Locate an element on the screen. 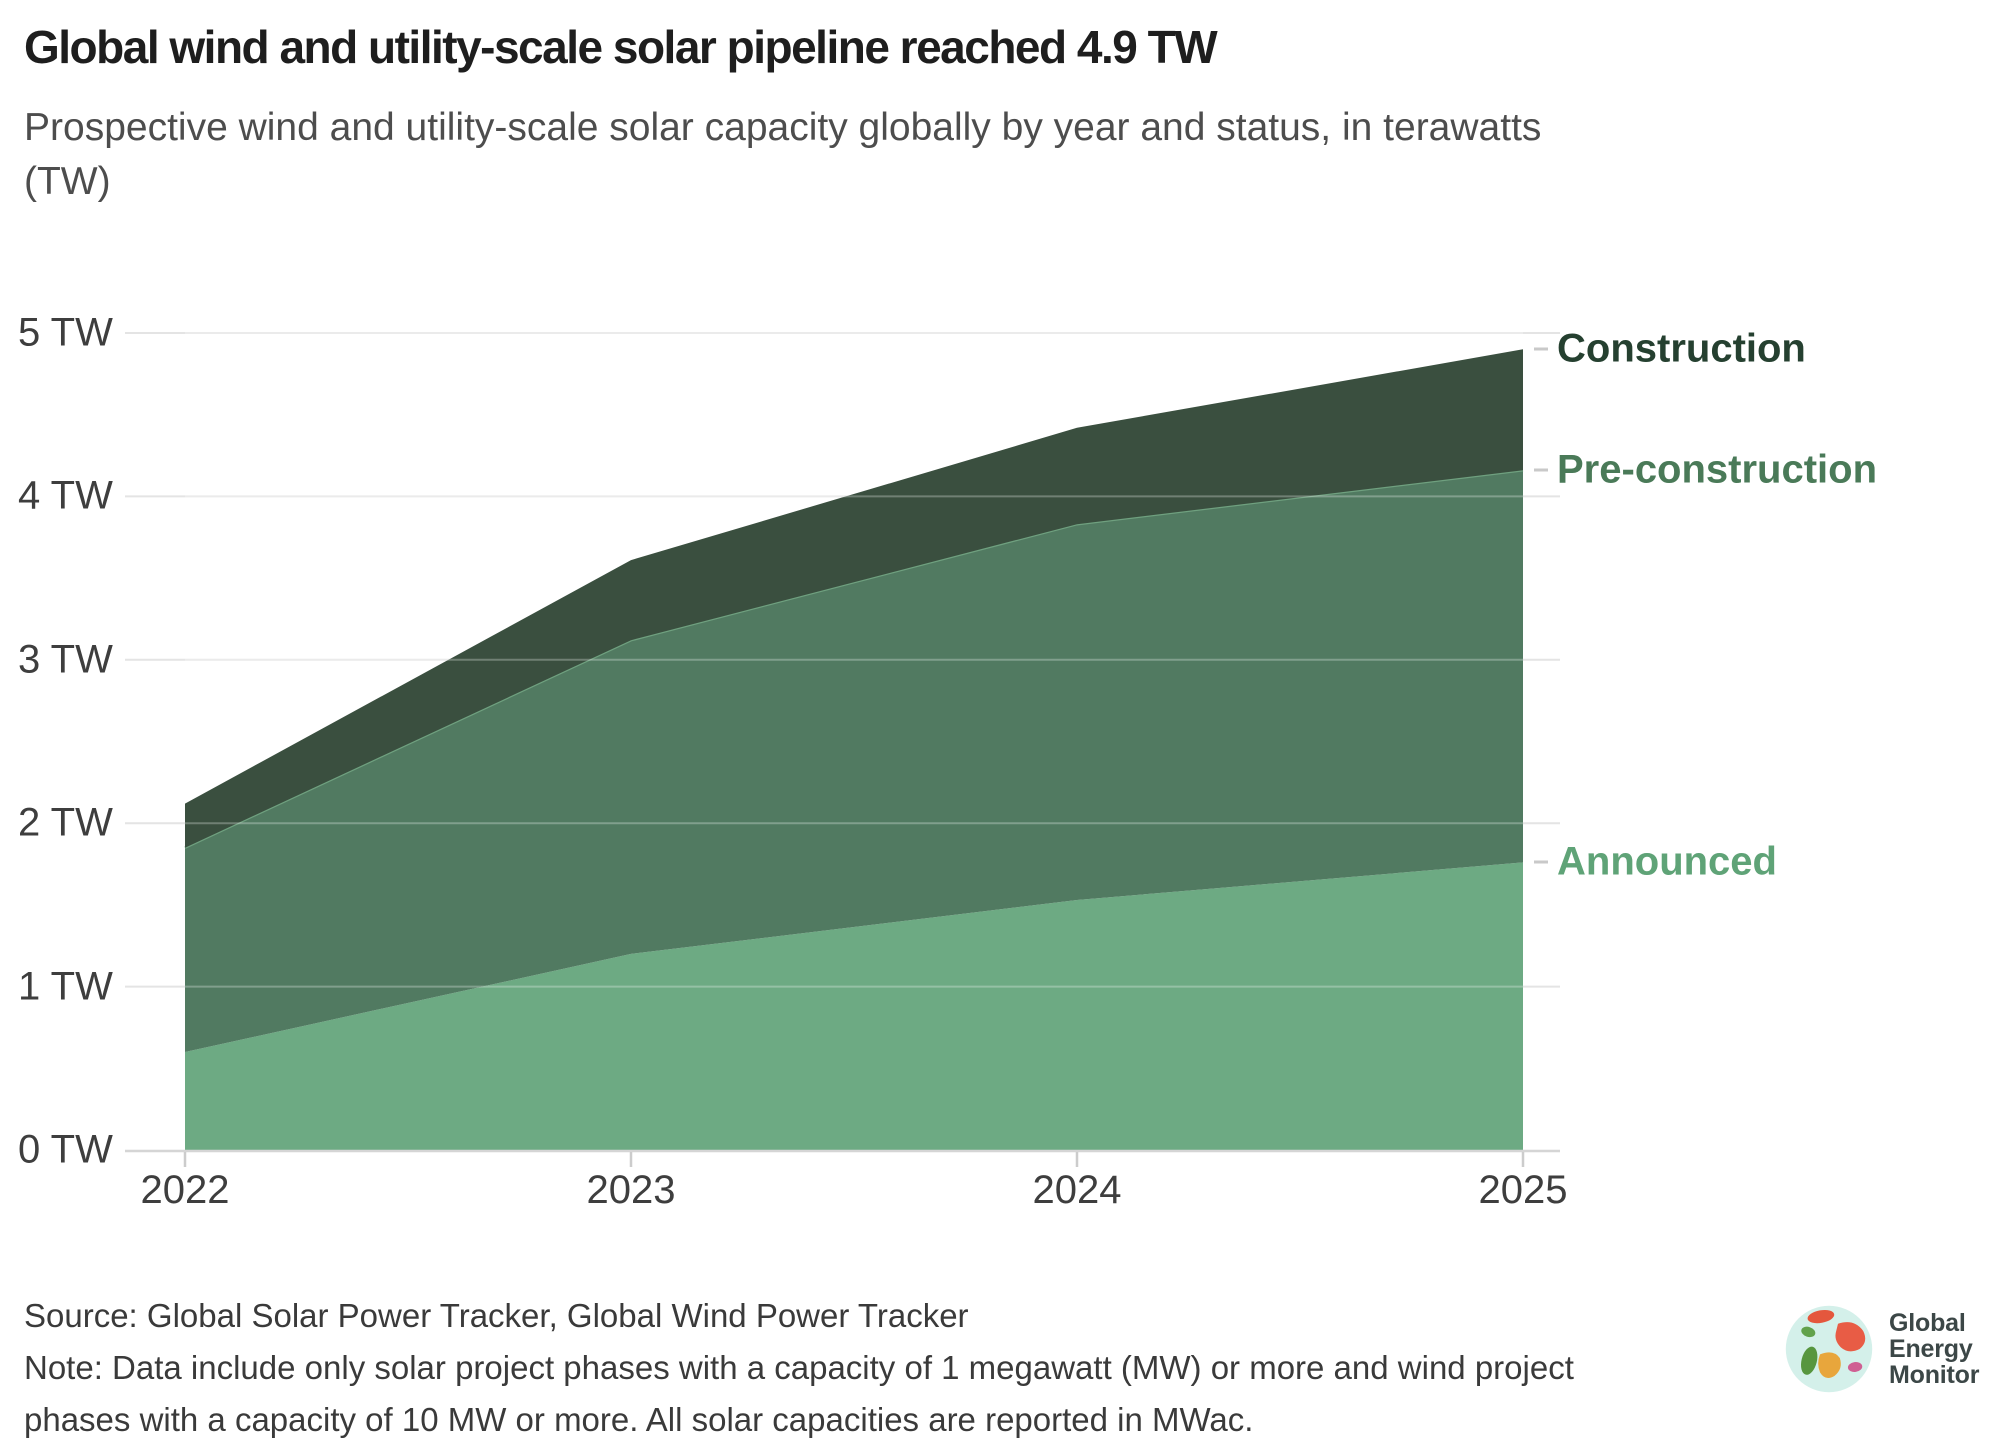  y-axis-tick-label: 4 TW is located at coordinates (65, 495).